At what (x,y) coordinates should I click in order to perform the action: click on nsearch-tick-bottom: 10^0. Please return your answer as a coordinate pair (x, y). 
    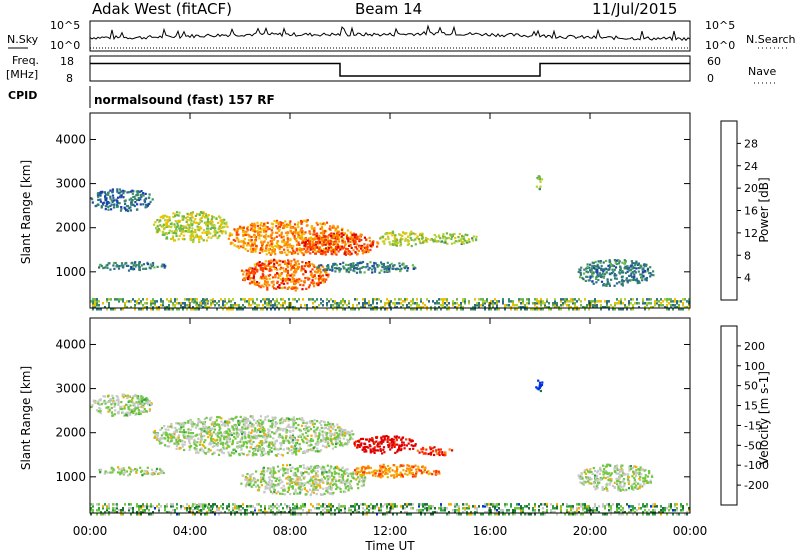
    Looking at the image, I should click on (720, 45).